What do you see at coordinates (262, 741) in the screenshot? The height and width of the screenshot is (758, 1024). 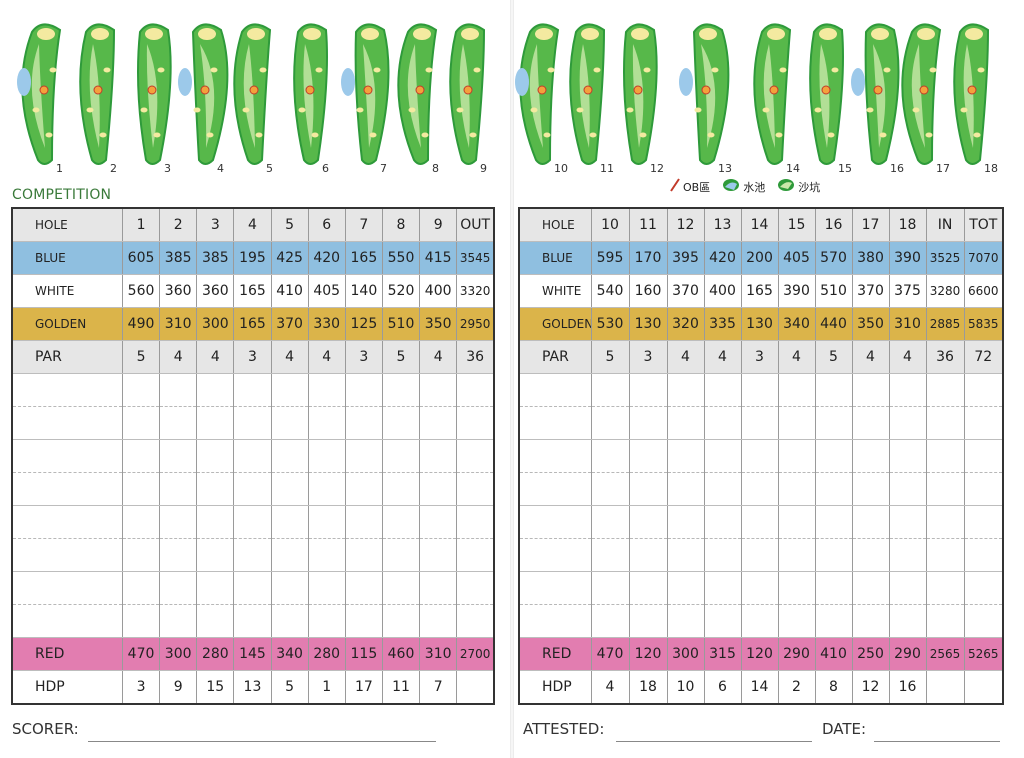 I see `scorer-signature-line` at bounding box center [262, 741].